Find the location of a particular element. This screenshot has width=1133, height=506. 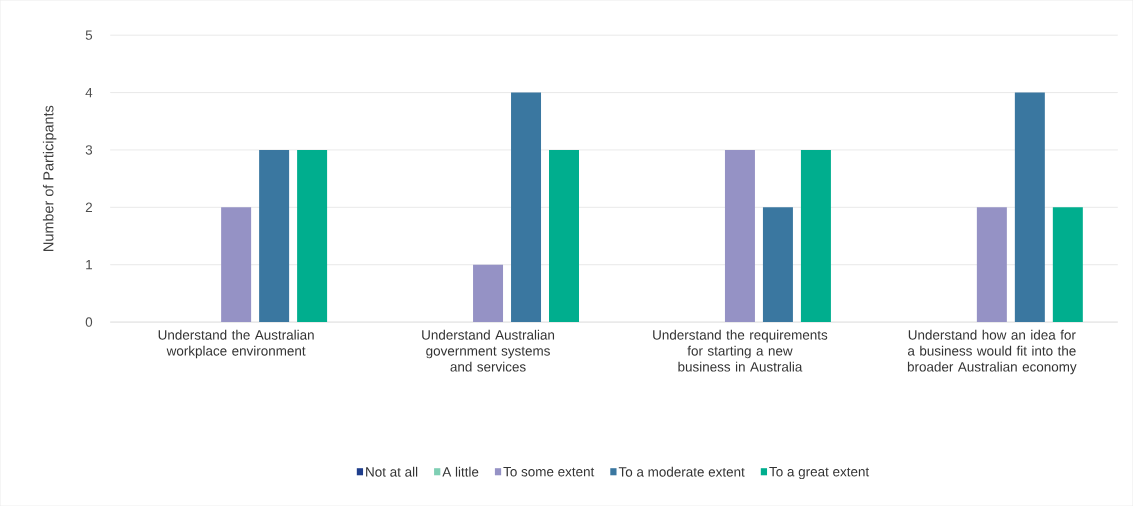

legend-label: A little is located at coordinates (460, 471).